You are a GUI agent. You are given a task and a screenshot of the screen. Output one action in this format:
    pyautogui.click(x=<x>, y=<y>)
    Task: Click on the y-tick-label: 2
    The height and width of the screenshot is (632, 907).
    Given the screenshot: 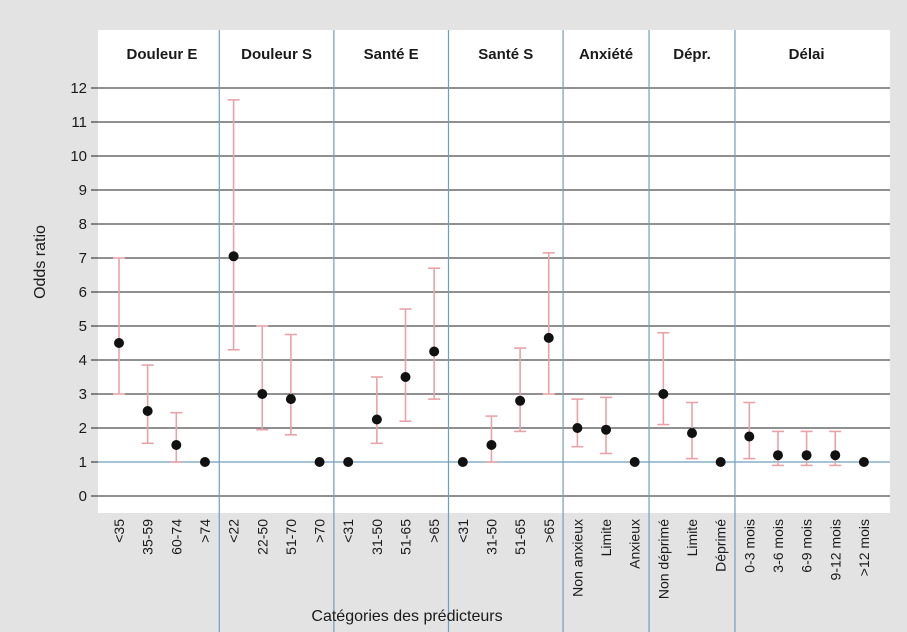 What is the action you would take?
    pyautogui.click(x=83, y=428)
    